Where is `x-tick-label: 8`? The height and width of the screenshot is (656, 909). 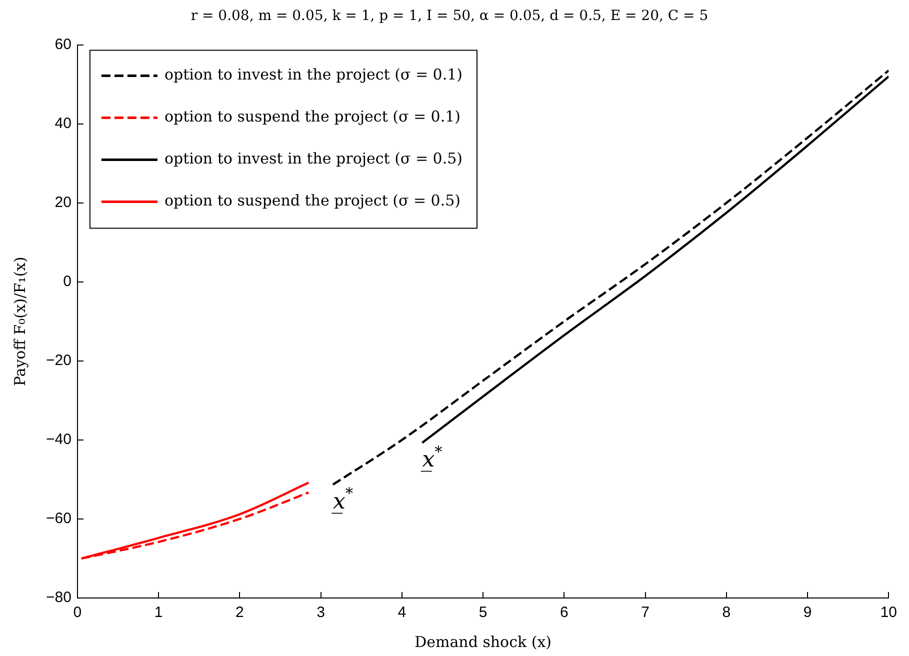 x-tick-label: 8 is located at coordinates (726, 613).